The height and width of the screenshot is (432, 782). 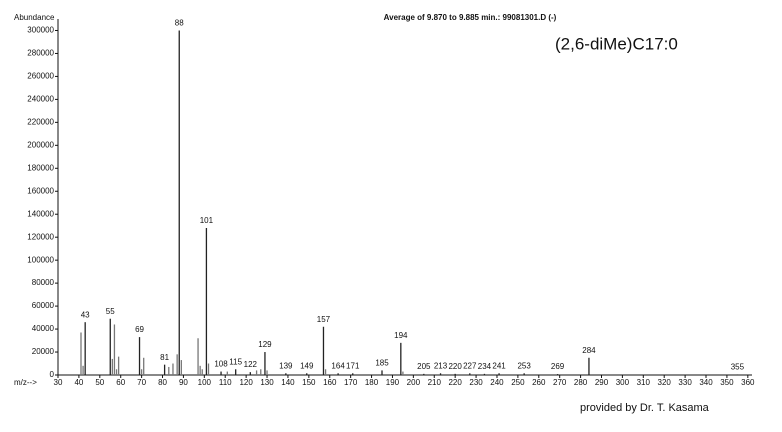 What do you see at coordinates (581, 382) in the screenshot?
I see `x-tick-label: 280` at bounding box center [581, 382].